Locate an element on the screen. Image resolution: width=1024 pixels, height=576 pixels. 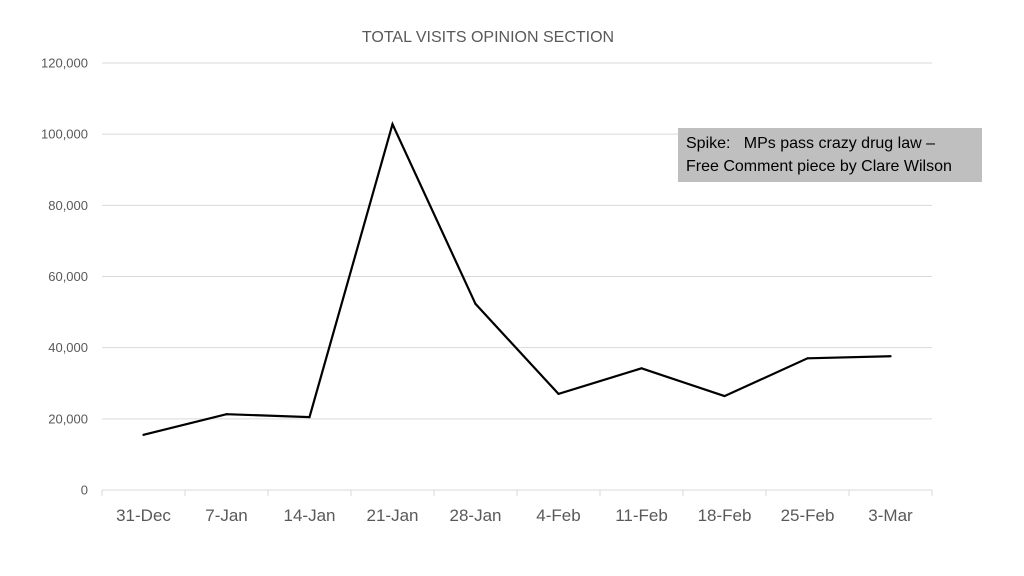
y-tick-label: 40,000 is located at coordinates (68, 347).